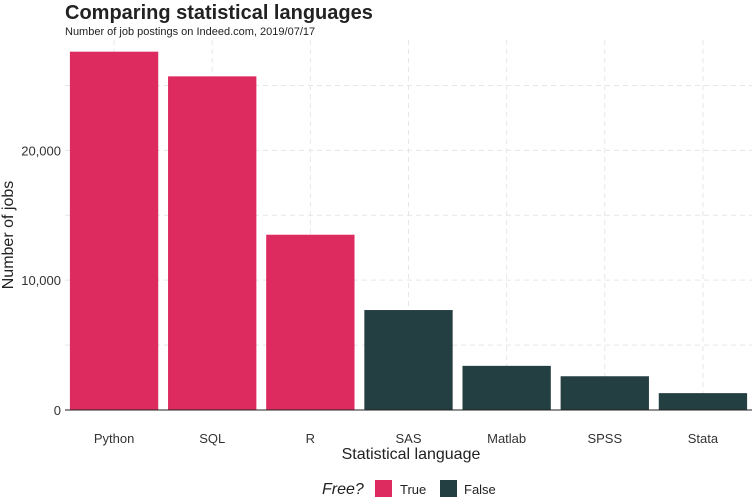 The image size is (756, 504). I want to click on y-tick-label: 0, so click(57, 410).